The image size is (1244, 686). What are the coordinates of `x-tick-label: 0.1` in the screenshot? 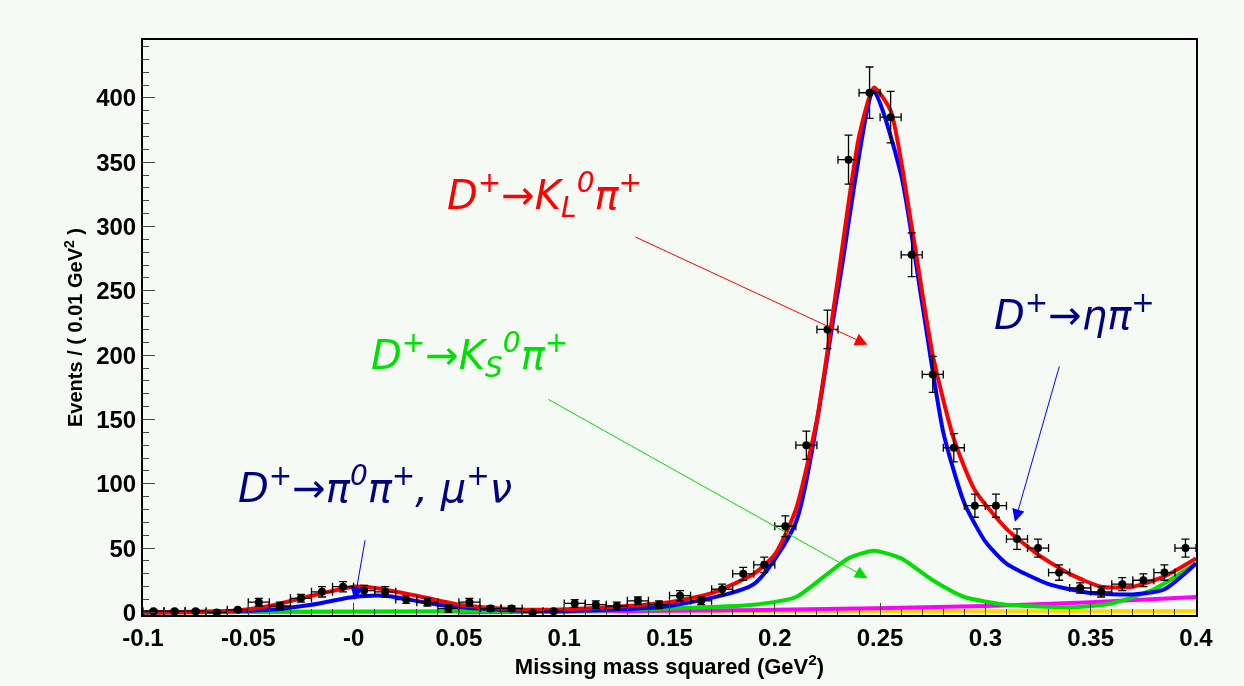 It's located at (564, 637).